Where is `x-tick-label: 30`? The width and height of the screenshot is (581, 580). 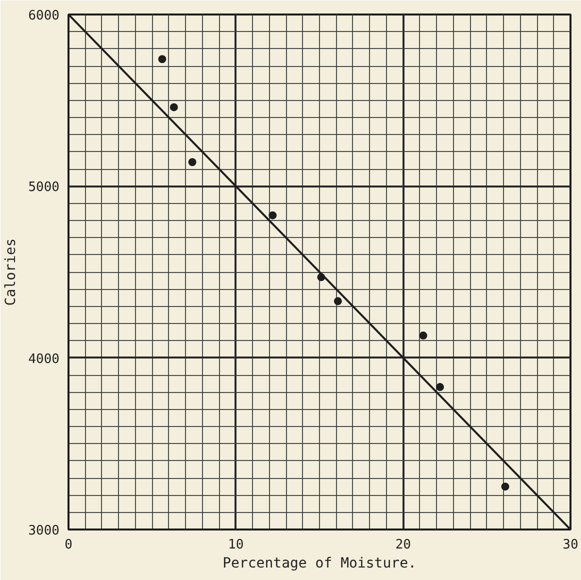 x-tick-label: 30 is located at coordinates (570, 545).